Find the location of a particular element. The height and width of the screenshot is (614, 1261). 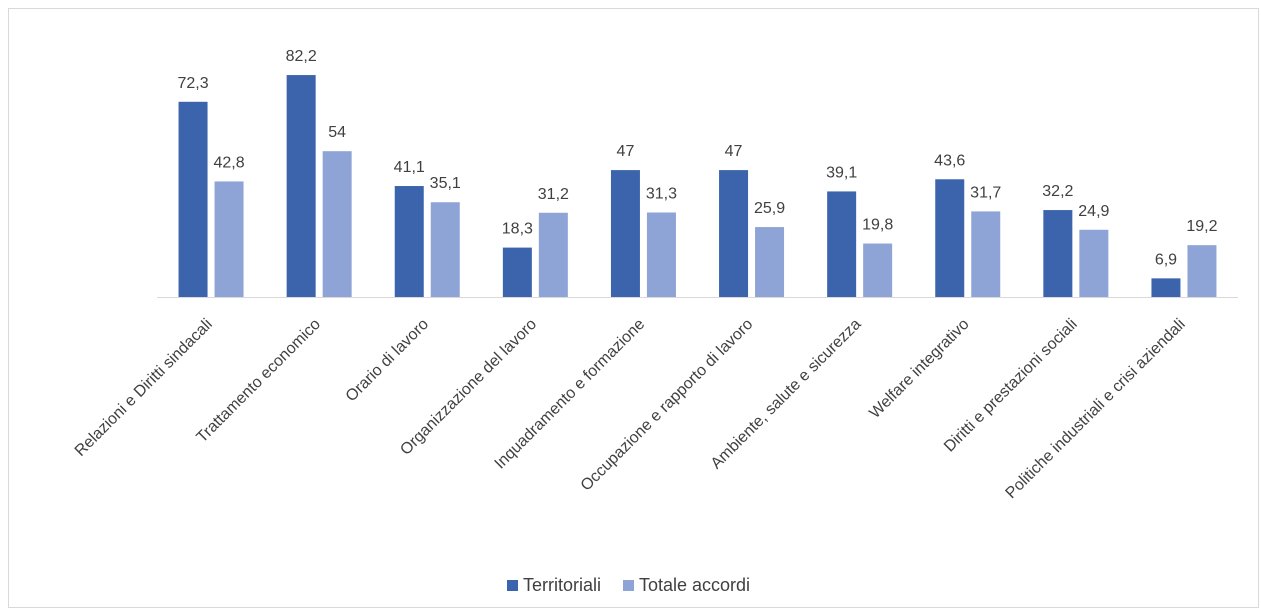

data-label: 31,2 is located at coordinates (553, 194).